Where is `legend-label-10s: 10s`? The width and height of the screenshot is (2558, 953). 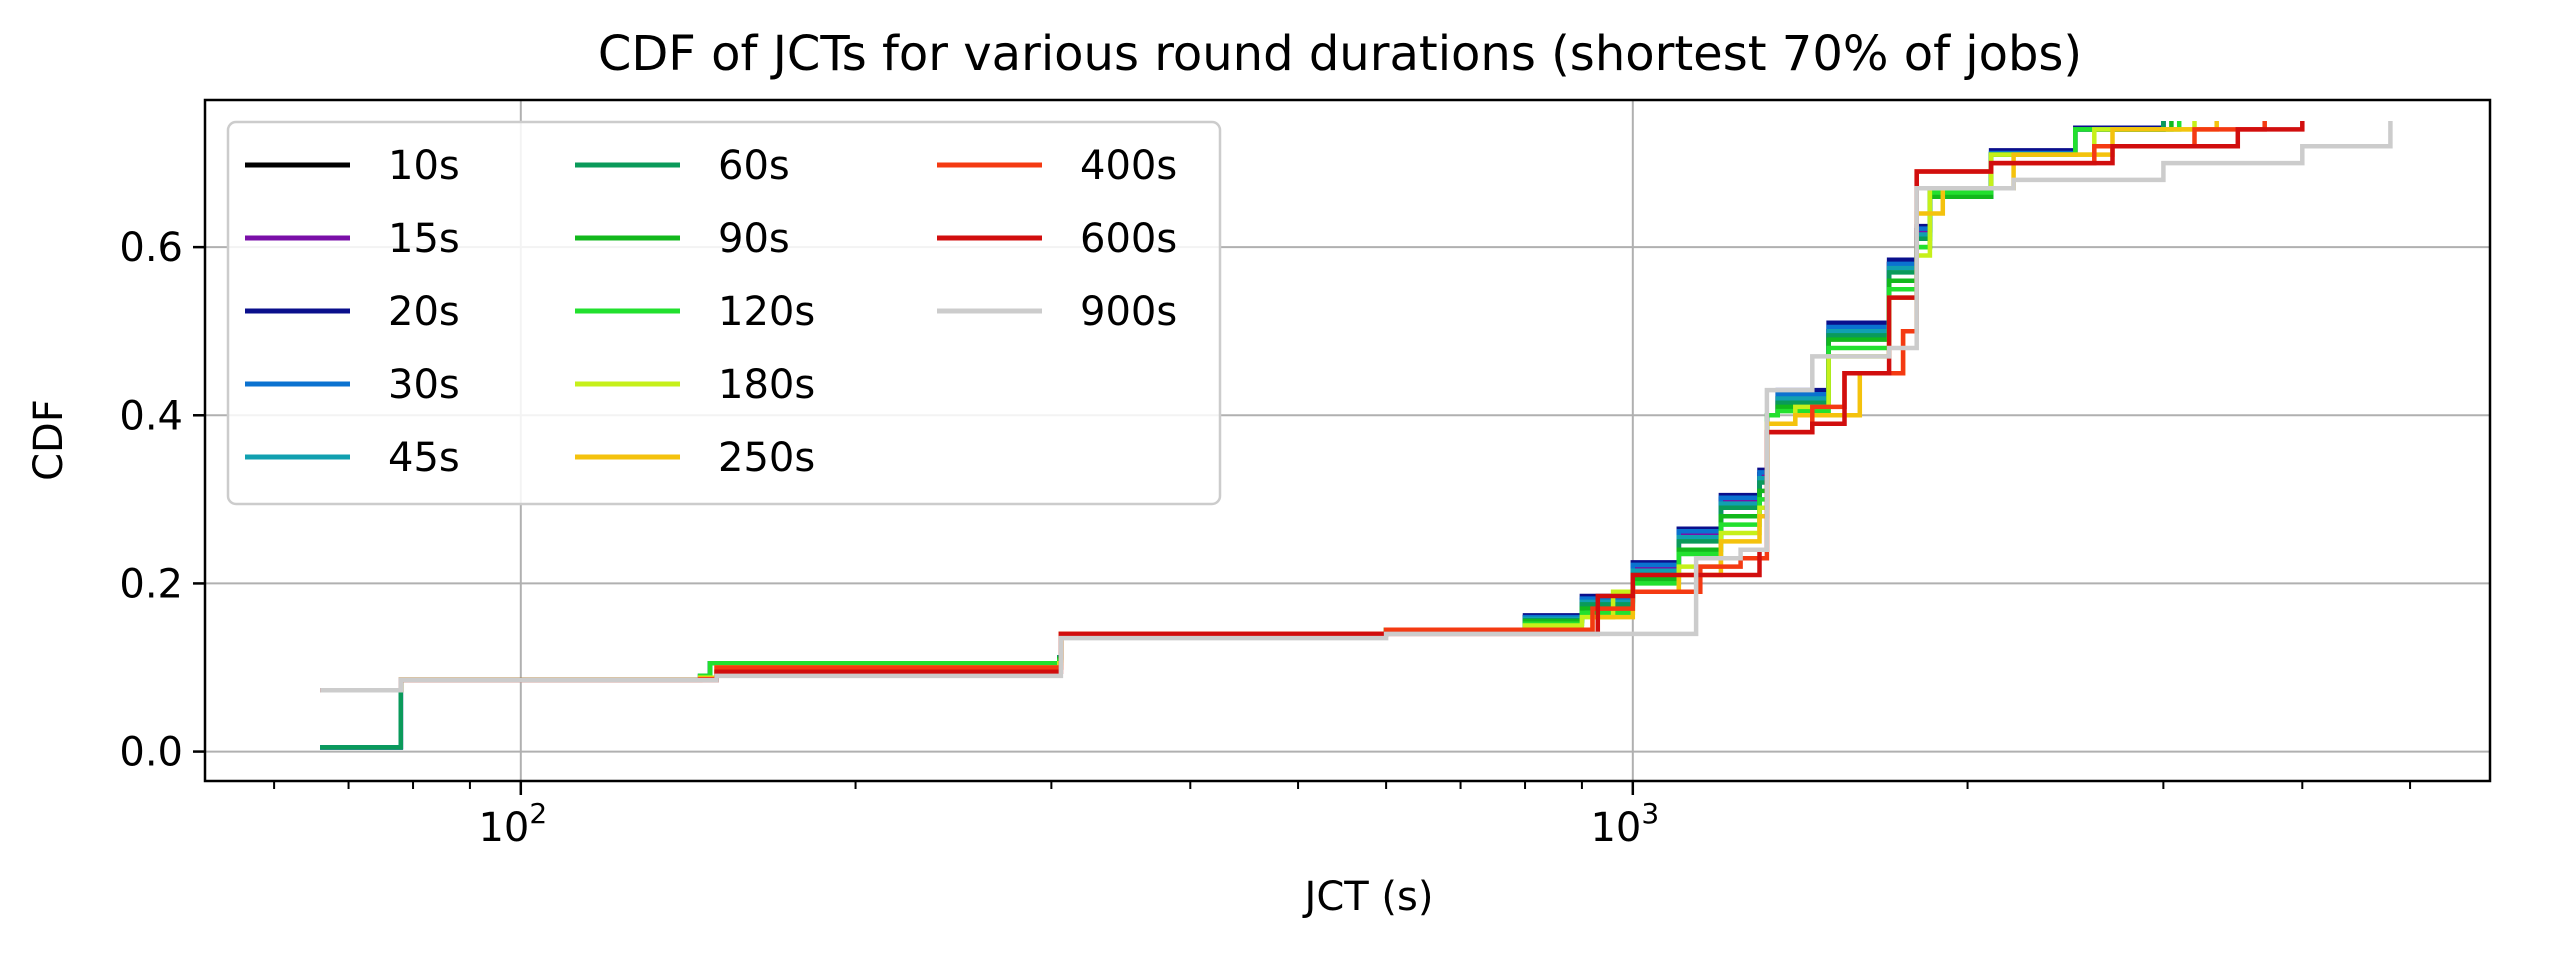 legend-label-10s: 10s is located at coordinates (424, 166).